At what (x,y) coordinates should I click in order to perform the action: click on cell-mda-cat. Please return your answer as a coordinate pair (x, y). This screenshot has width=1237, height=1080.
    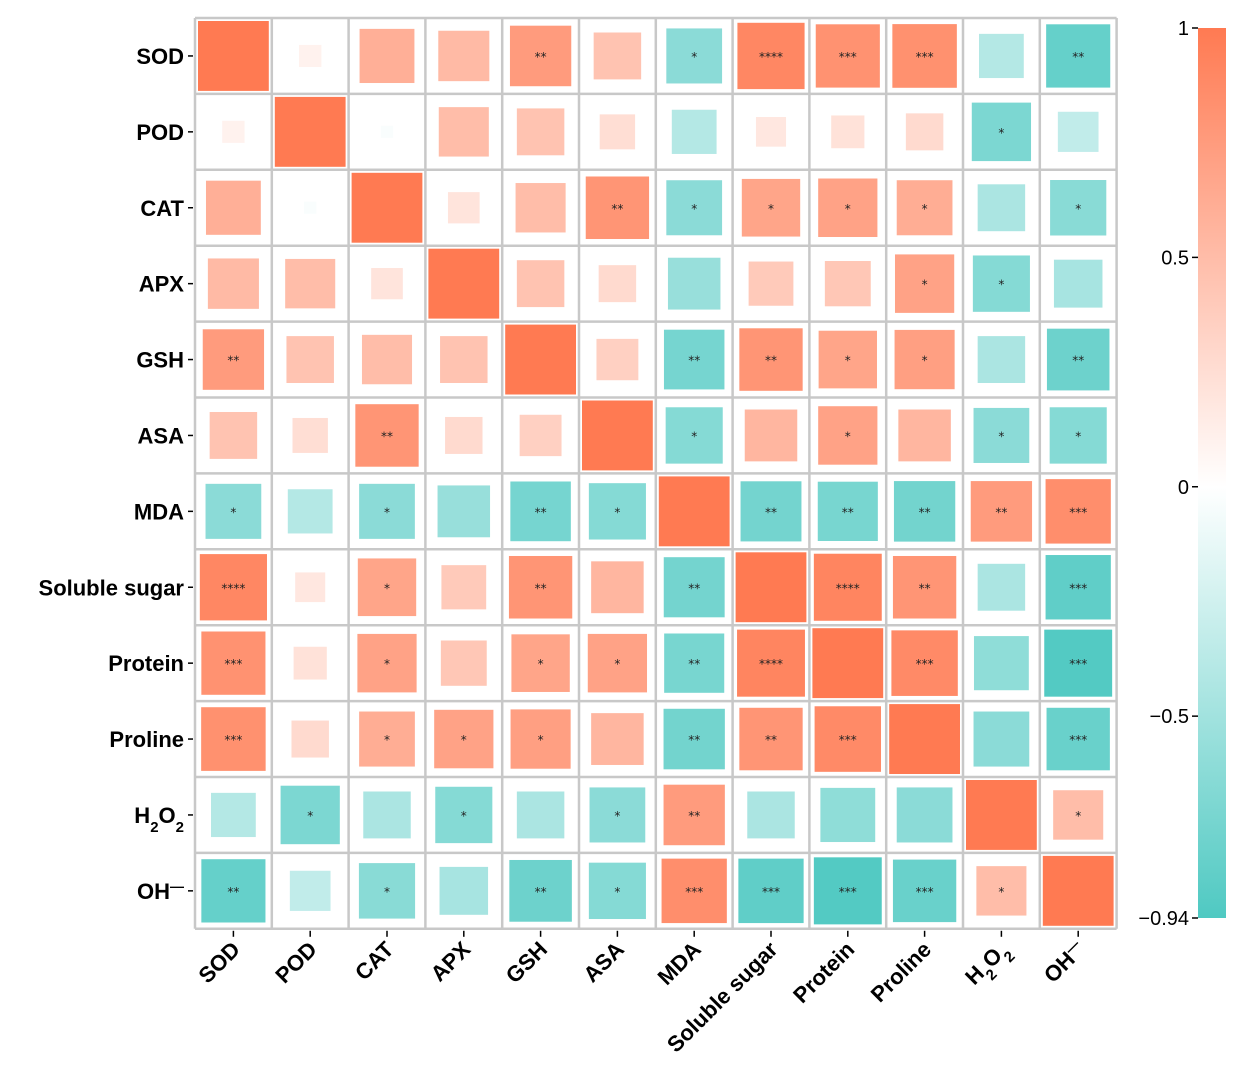
    Looking at the image, I should click on (387, 511).